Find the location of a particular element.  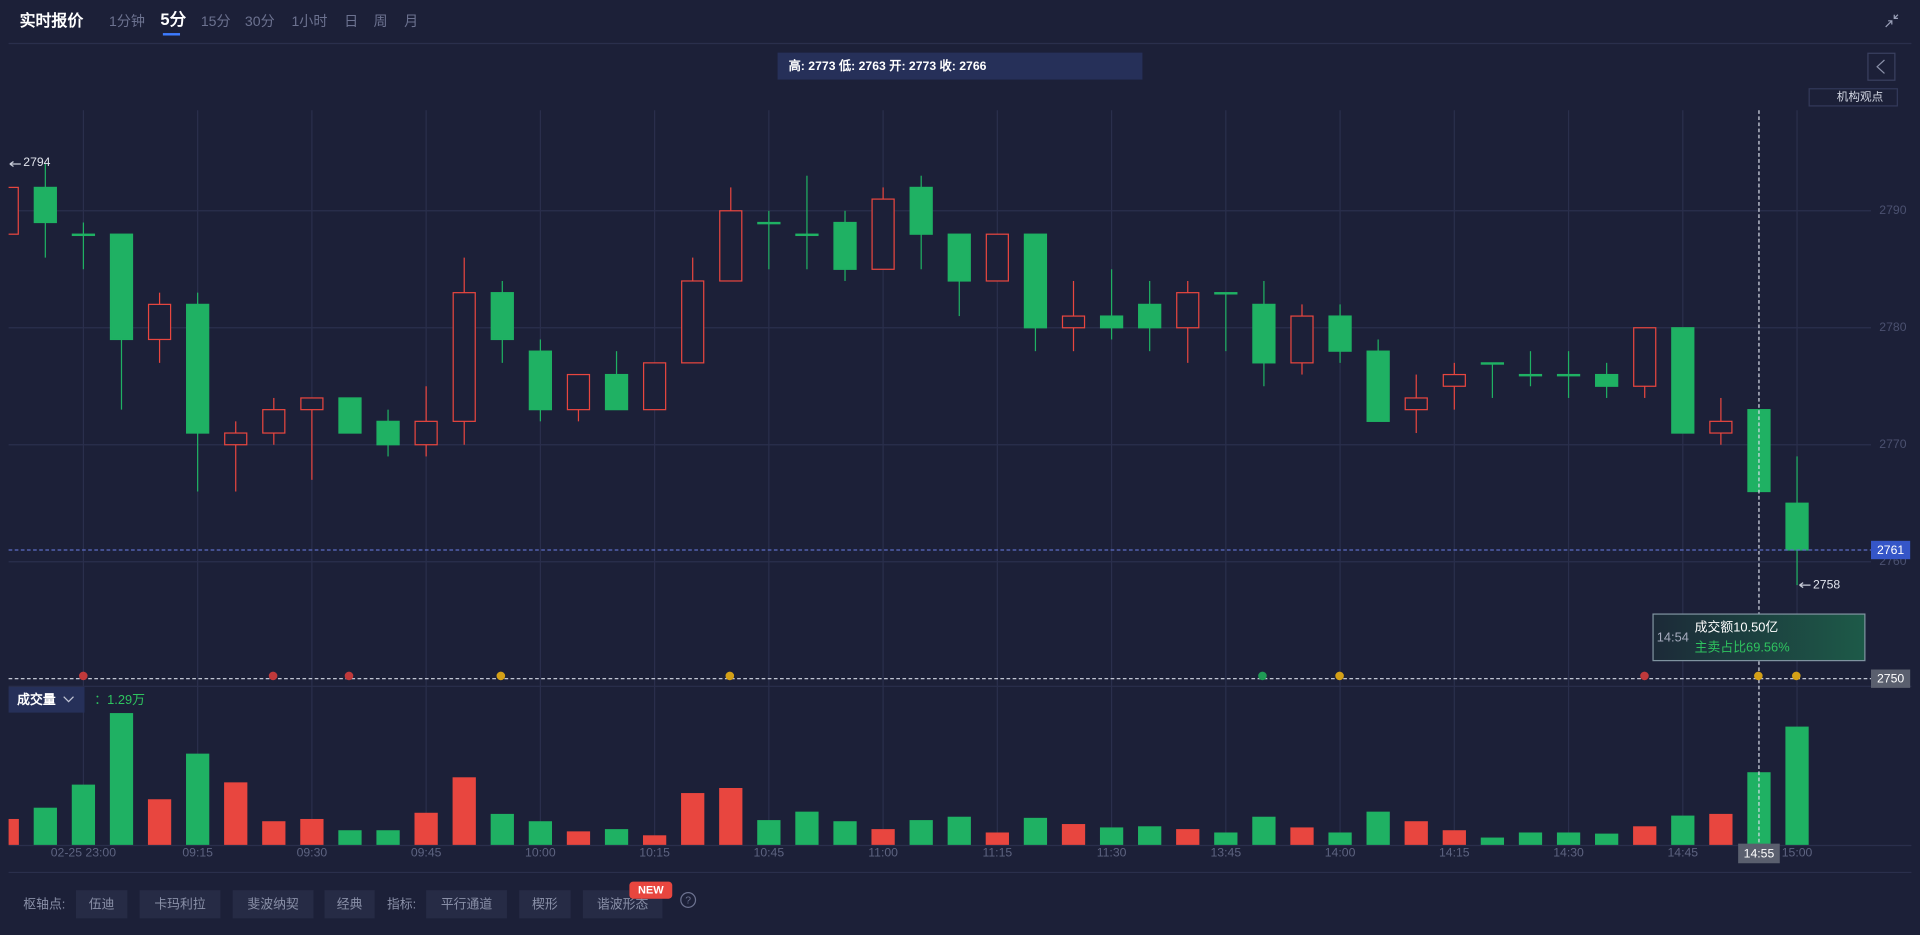

pivot-button: 伍迪 is located at coordinates (101, 904).